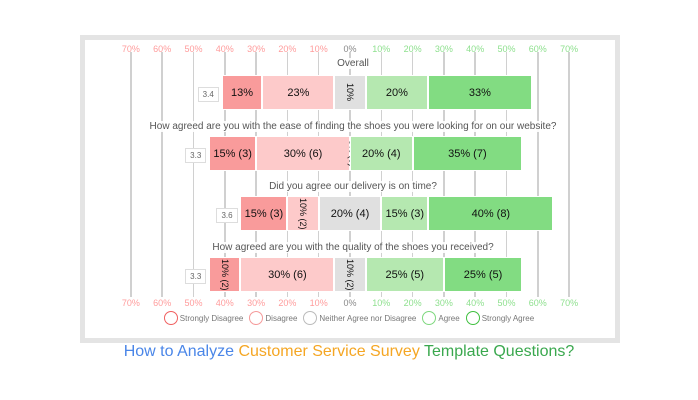 Image resolution: width=698 pixels, height=400 pixels. Describe the element at coordinates (397, 92) in the screenshot. I see `bar-segment-agree: 20%` at that location.